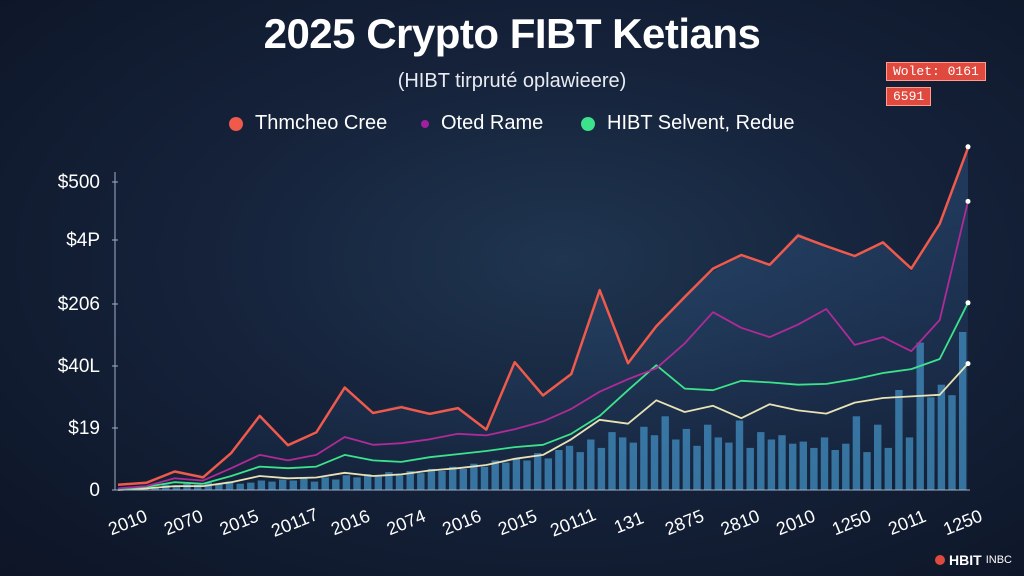  I want to click on value-tag-bottom: 6591, so click(909, 96).